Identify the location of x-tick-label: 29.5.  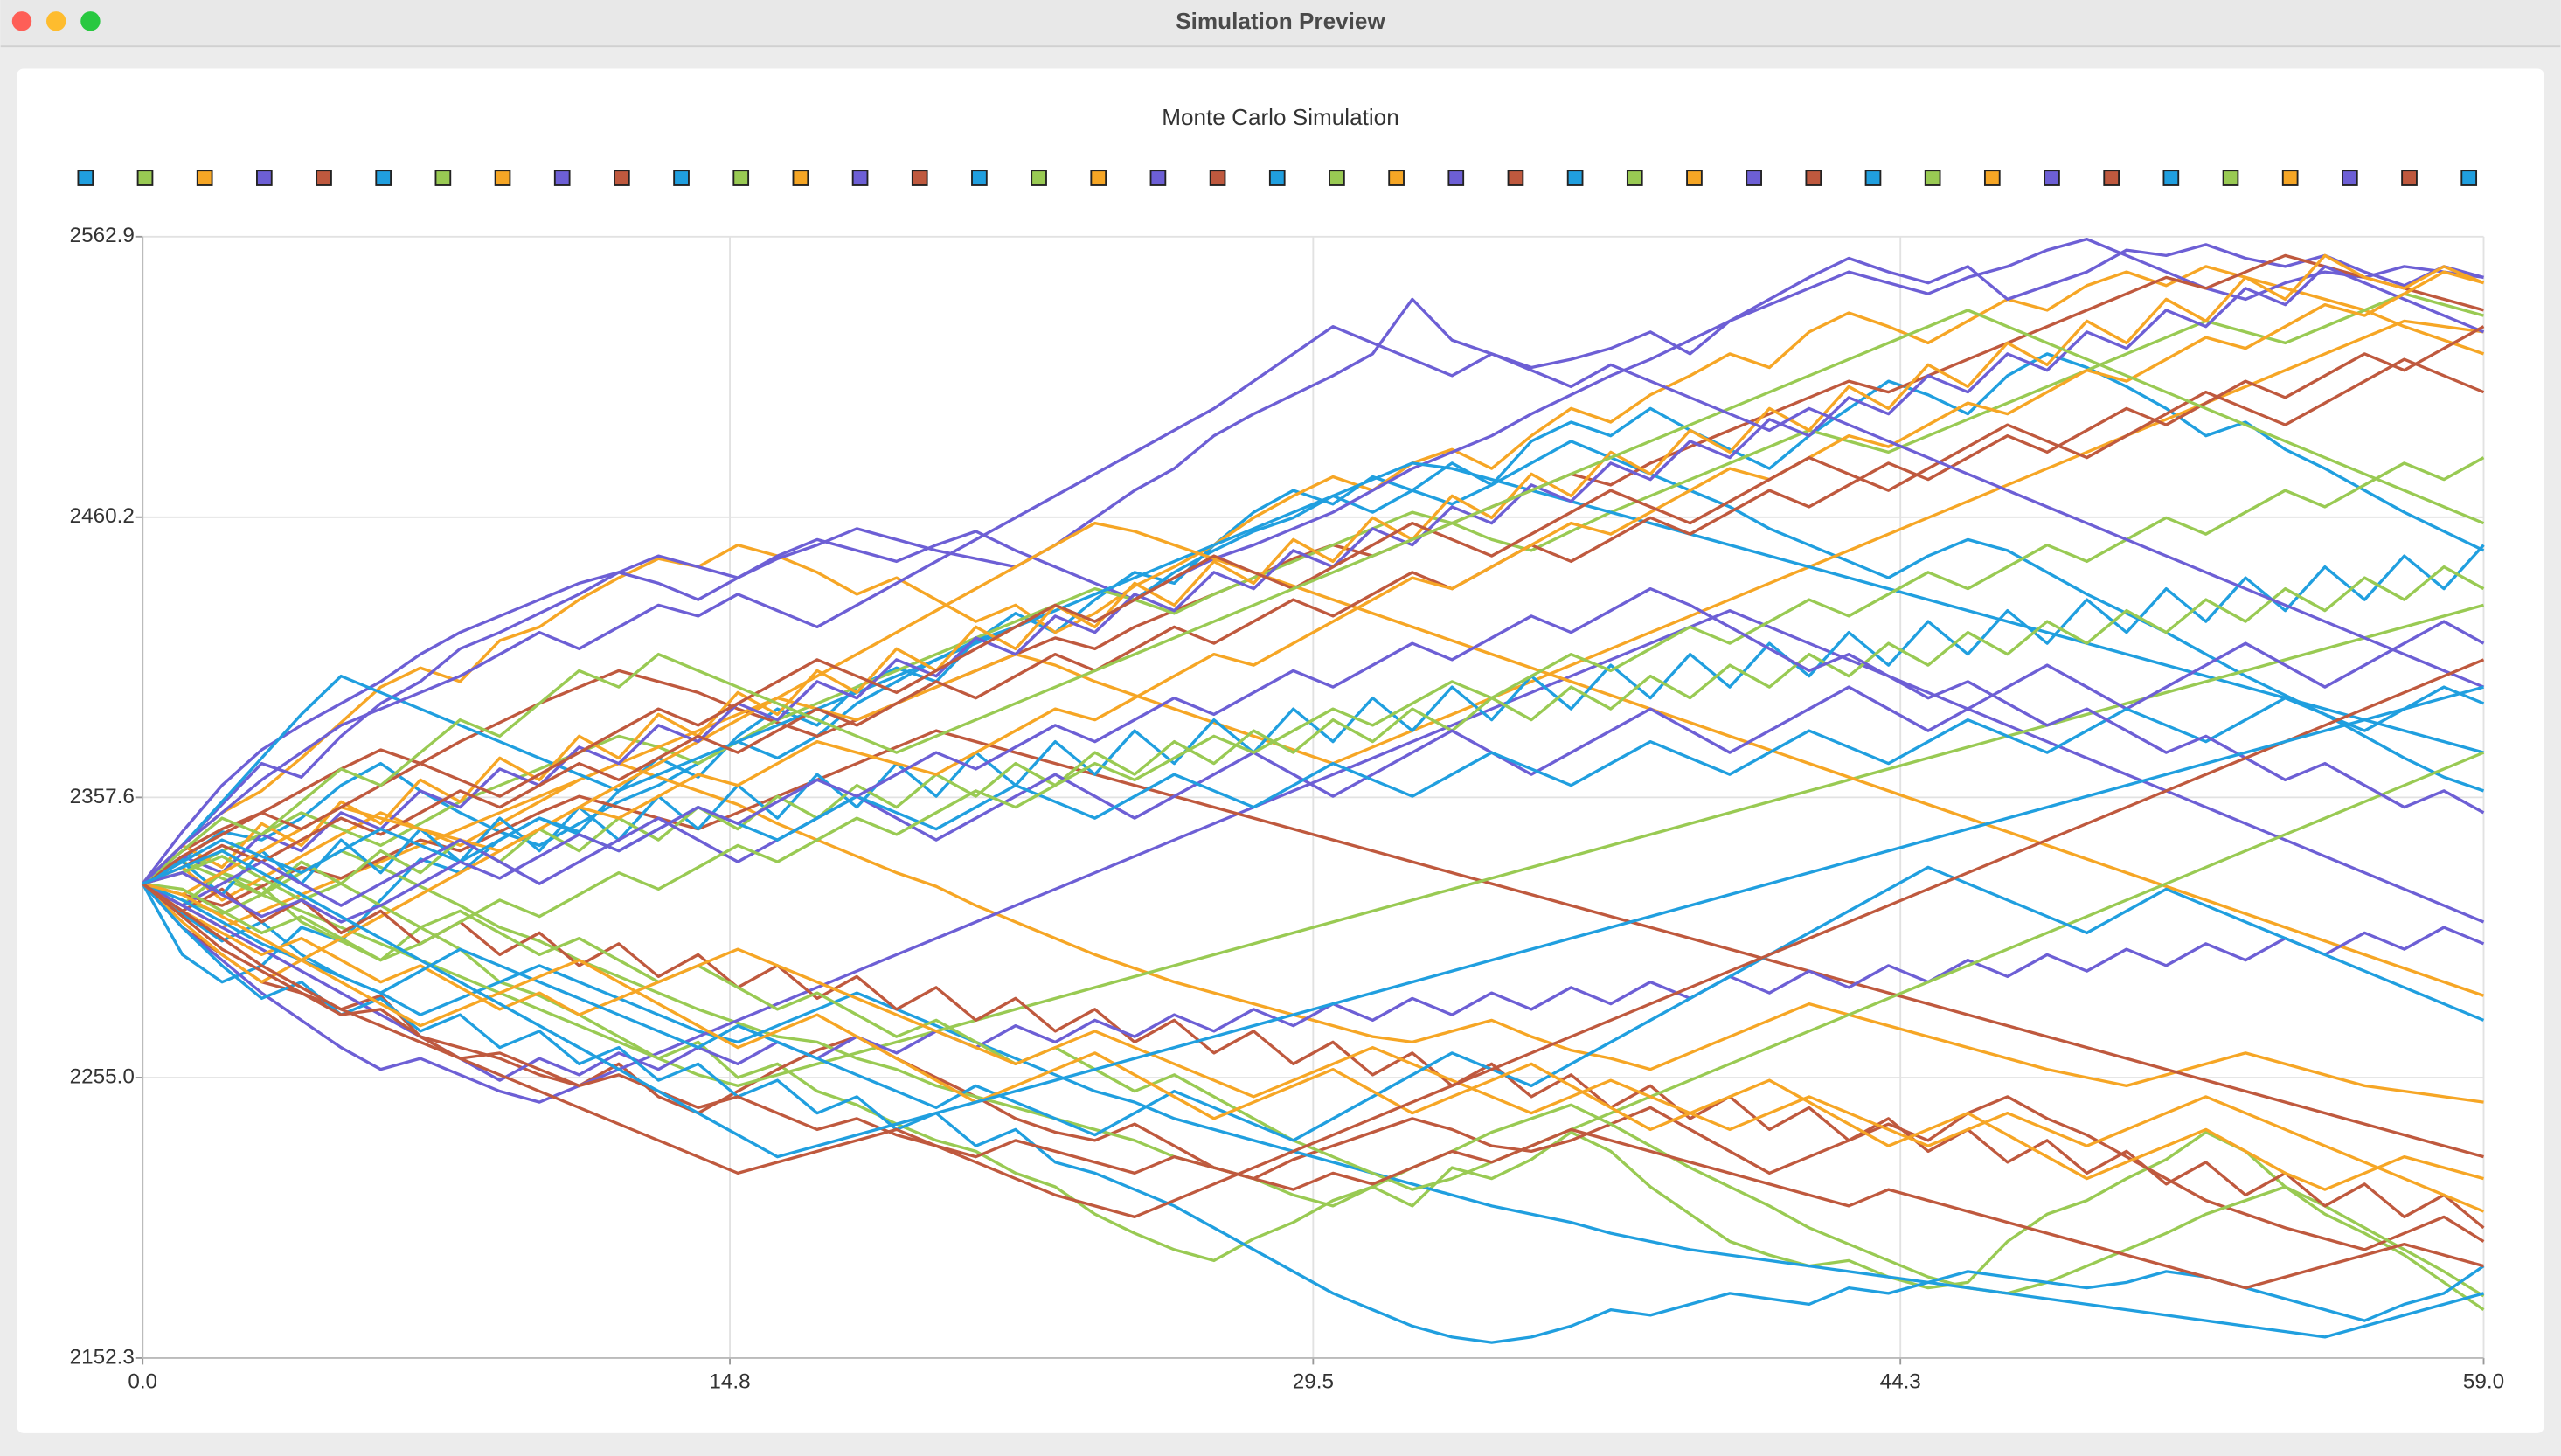
(1313, 1381).